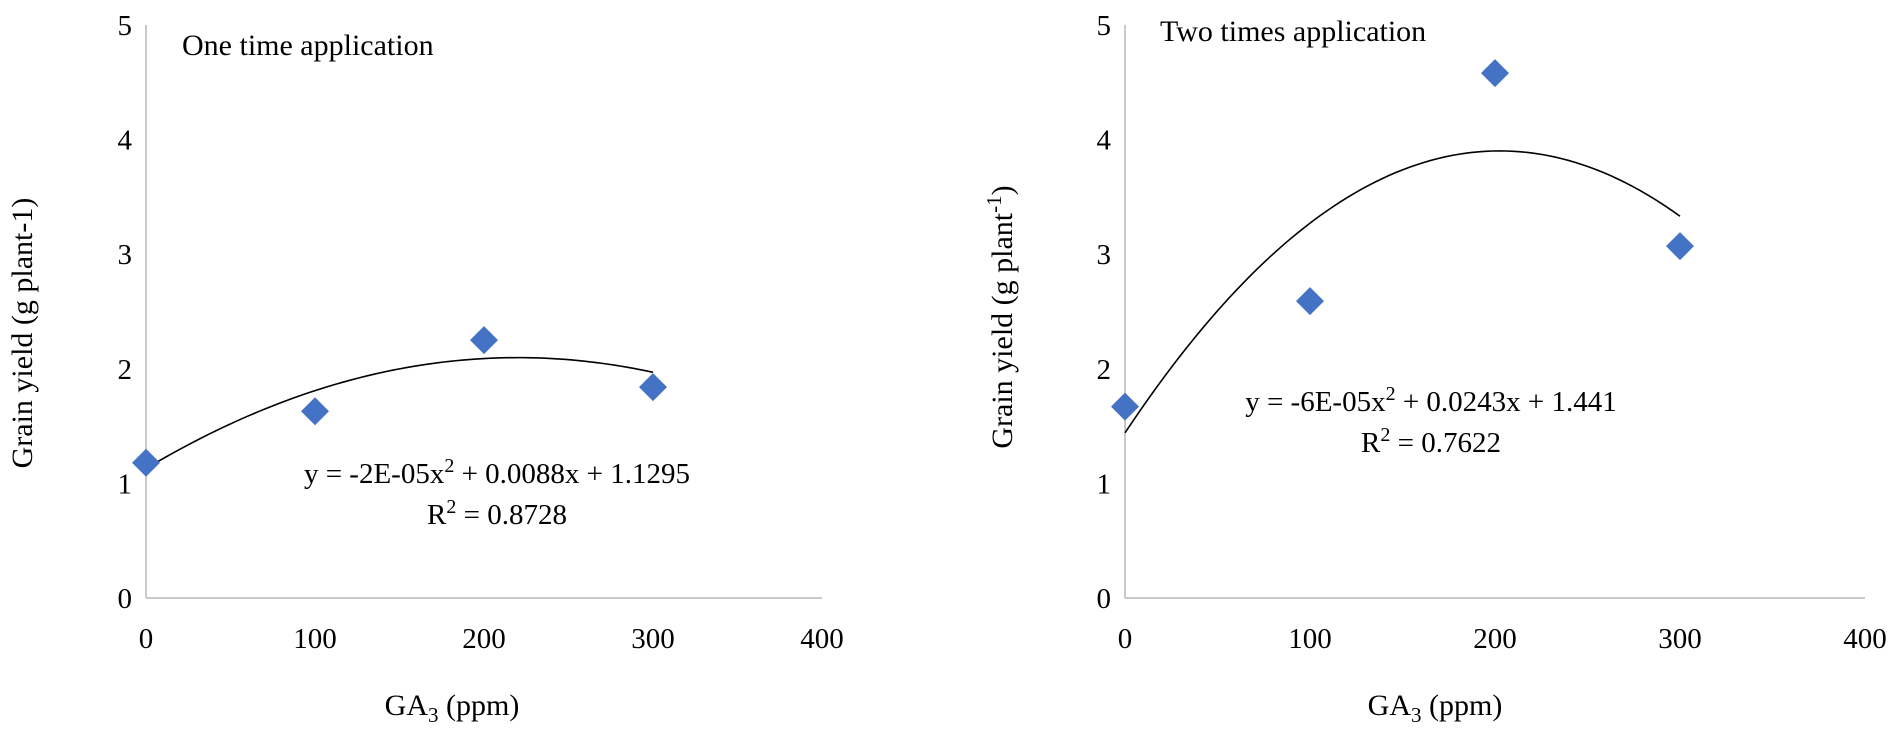  What do you see at coordinates (497, 513) in the screenshot?
I see `r-squared: R2 = 0.8728` at bounding box center [497, 513].